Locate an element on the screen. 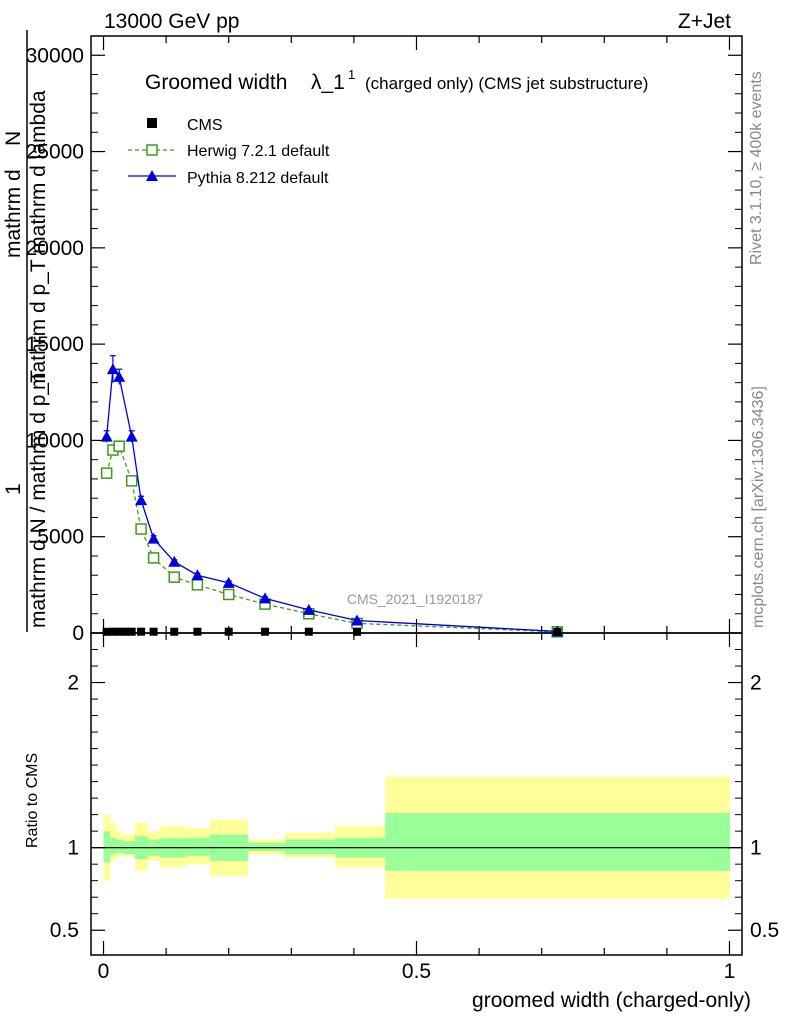  ratio-y-tick-label: 2 is located at coordinates (73, 683).